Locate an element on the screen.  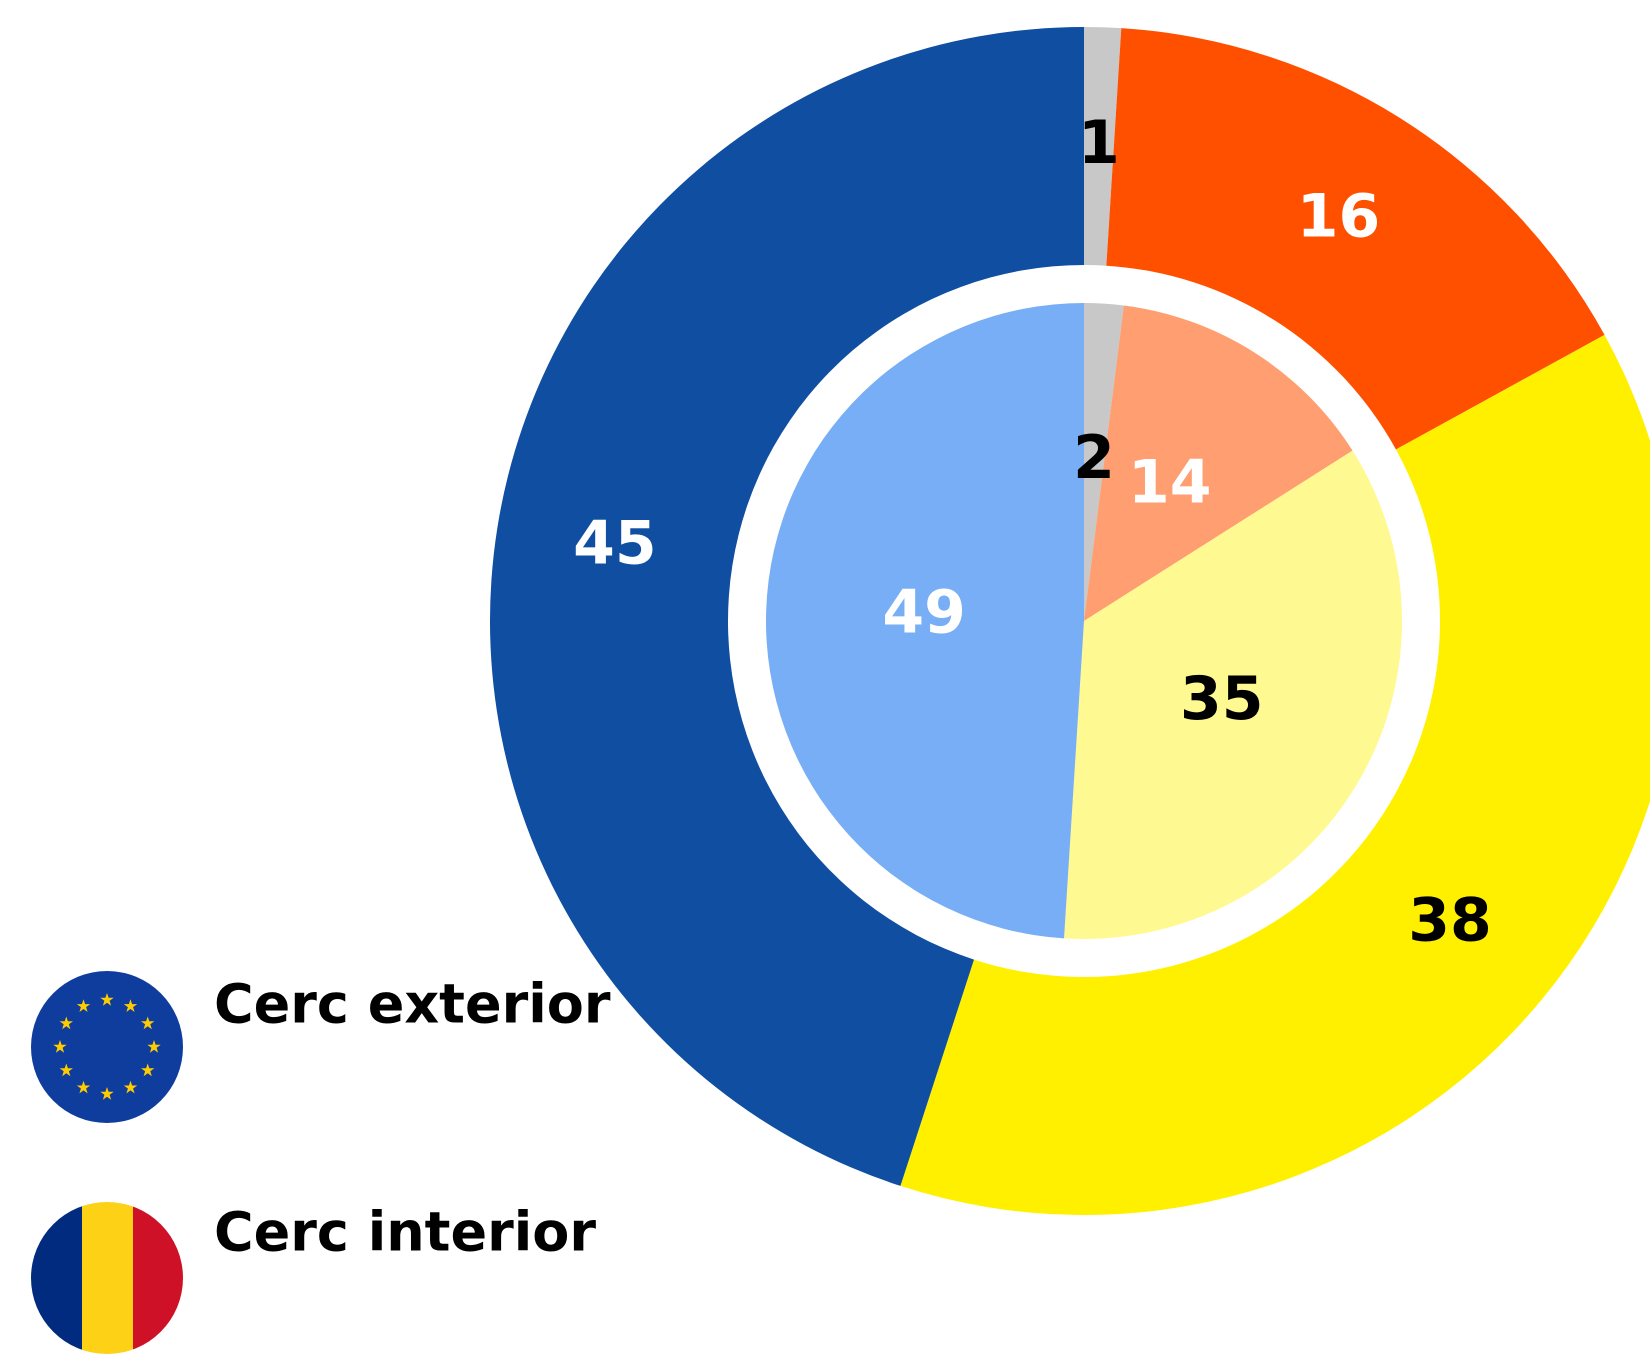
eu-flag-icon is located at coordinates (107, 1047).